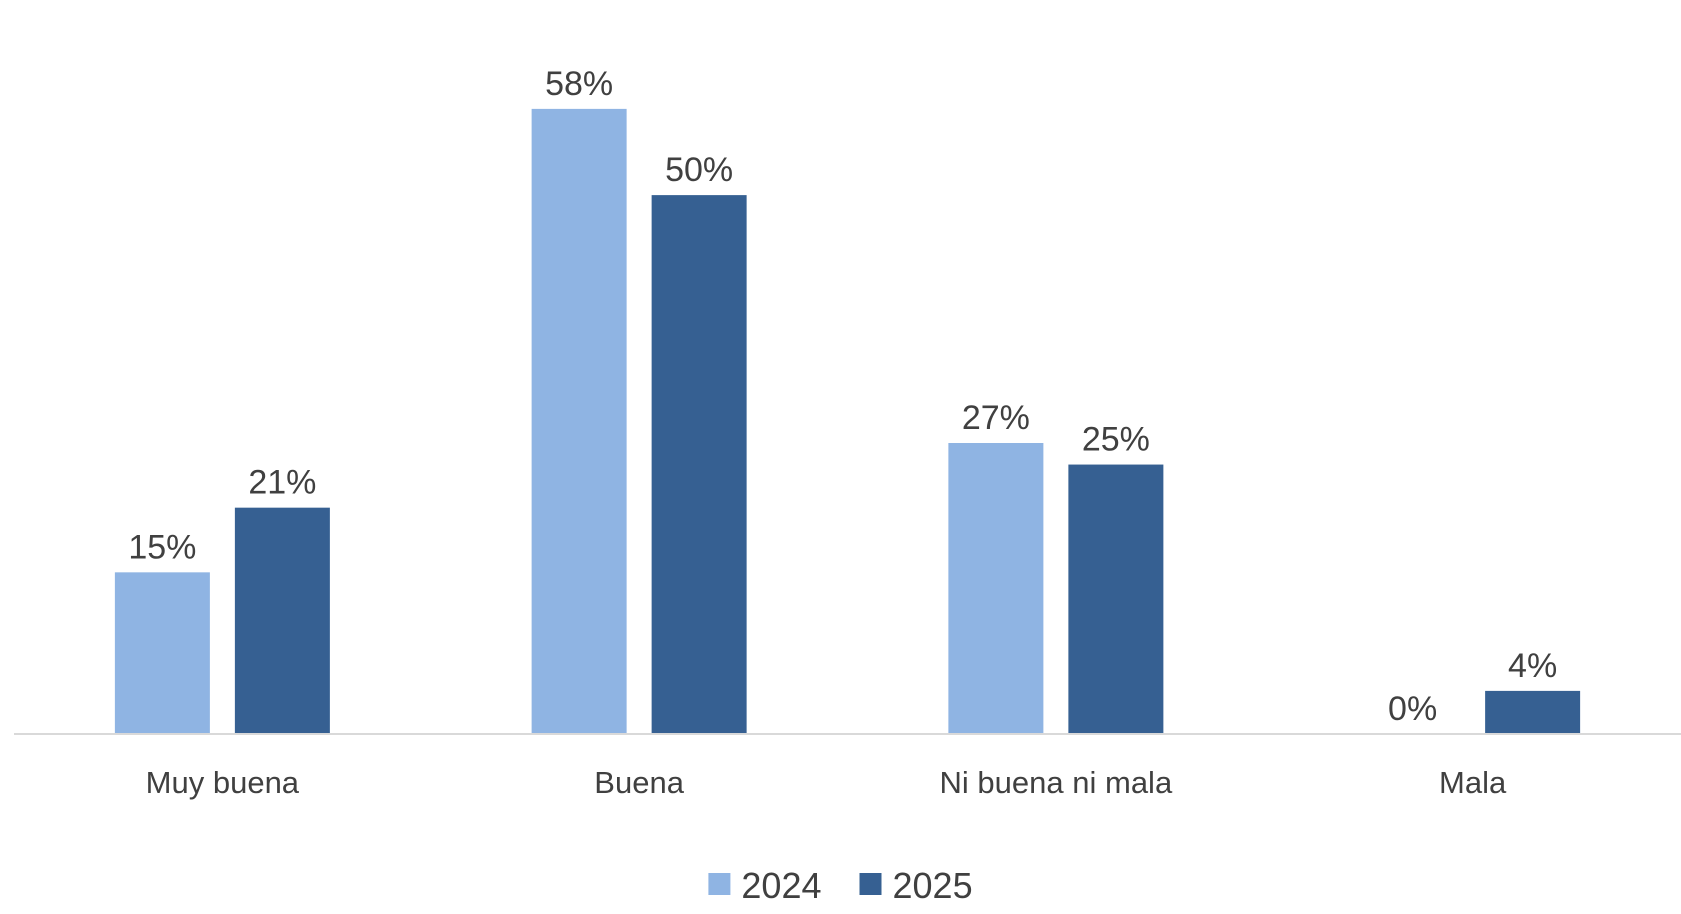 The image size is (1681, 914). Describe the element at coordinates (1116, 599) in the screenshot. I see `bar-ni-buena-ni-mala-2025` at that location.